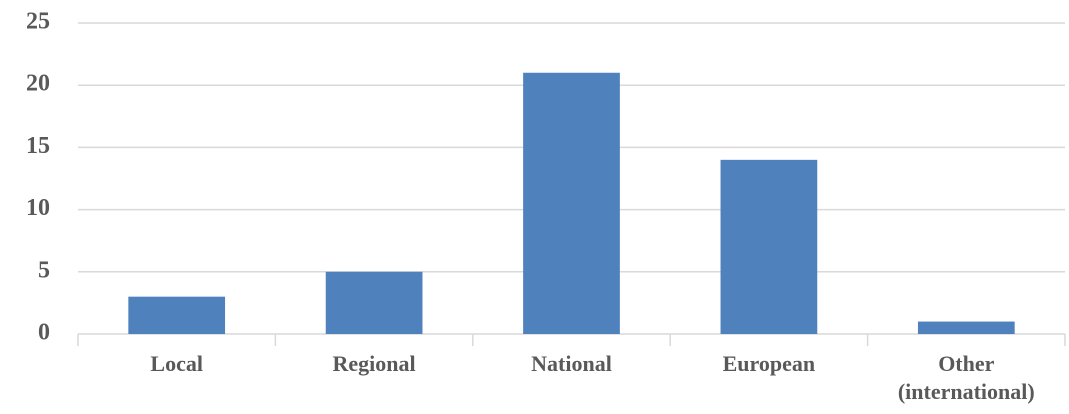 The width and height of the screenshot is (1069, 414). What do you see at coordinates (176, 363) in the screenshot?
I see `x-tick-label: Local` at bounding box center [176, 363].